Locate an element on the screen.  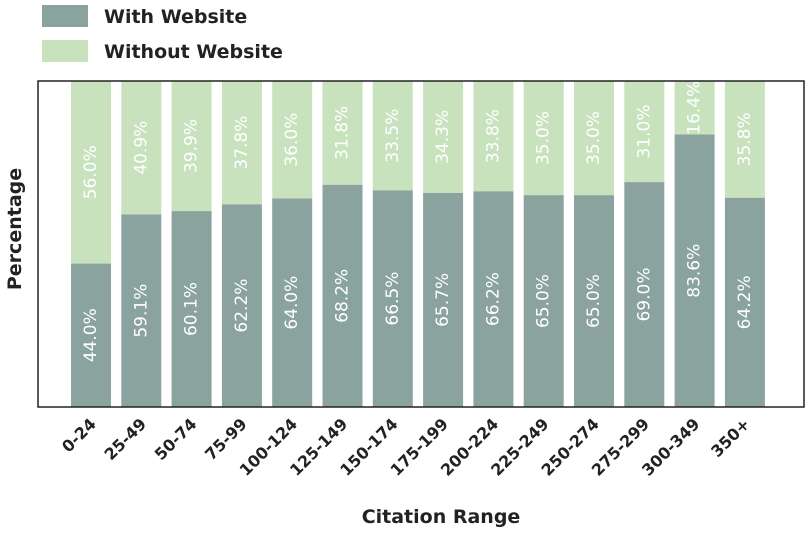
bar-label-without-website-12: 16.4% is located at coordinates (695, 108).